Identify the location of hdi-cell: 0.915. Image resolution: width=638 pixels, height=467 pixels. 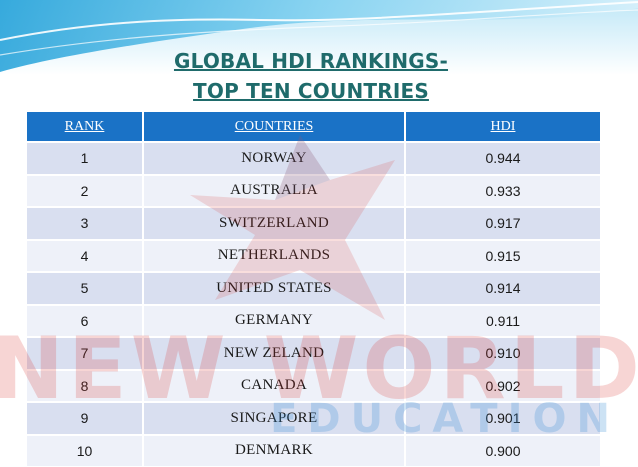
(502, 255).